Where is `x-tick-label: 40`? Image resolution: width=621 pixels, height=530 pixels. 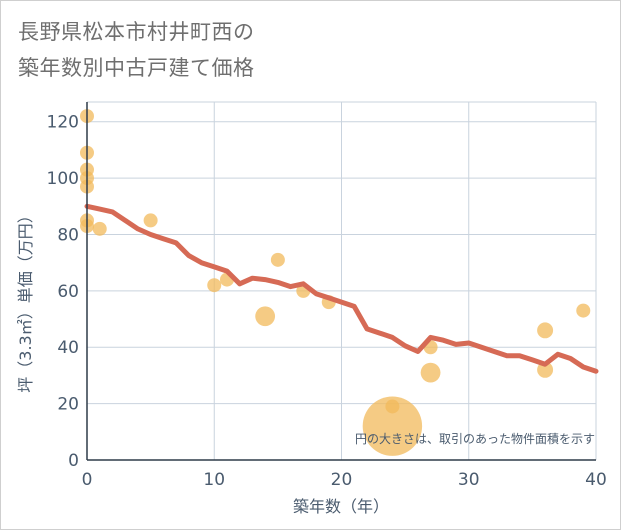 x-tick-label: 40 is located at coordinates (596, 480).